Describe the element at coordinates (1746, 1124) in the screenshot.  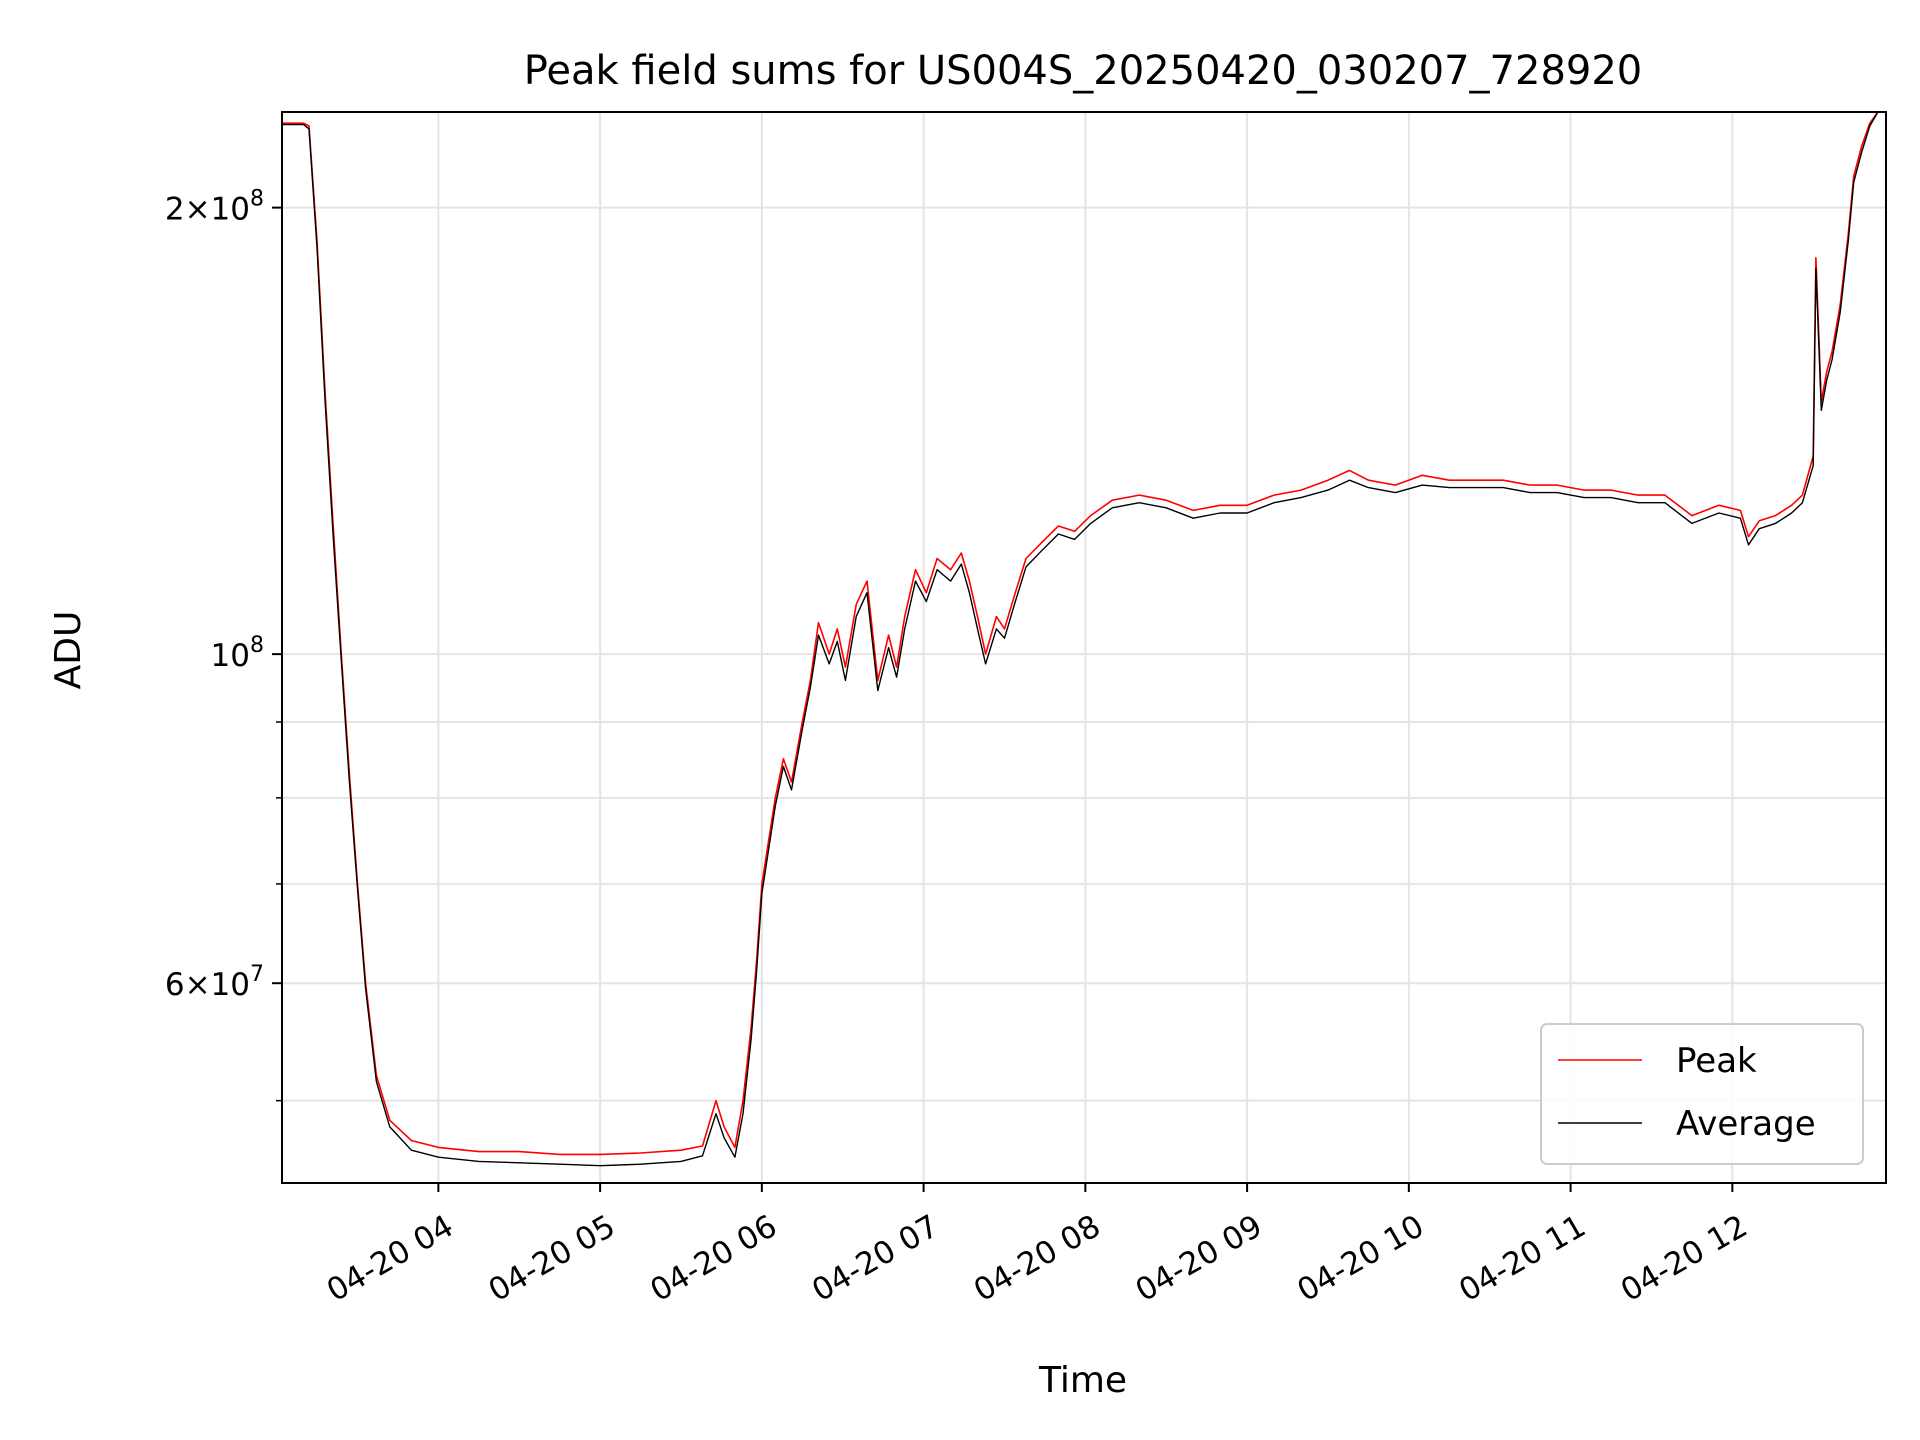
I see `legend-label-average: Average` at that location.